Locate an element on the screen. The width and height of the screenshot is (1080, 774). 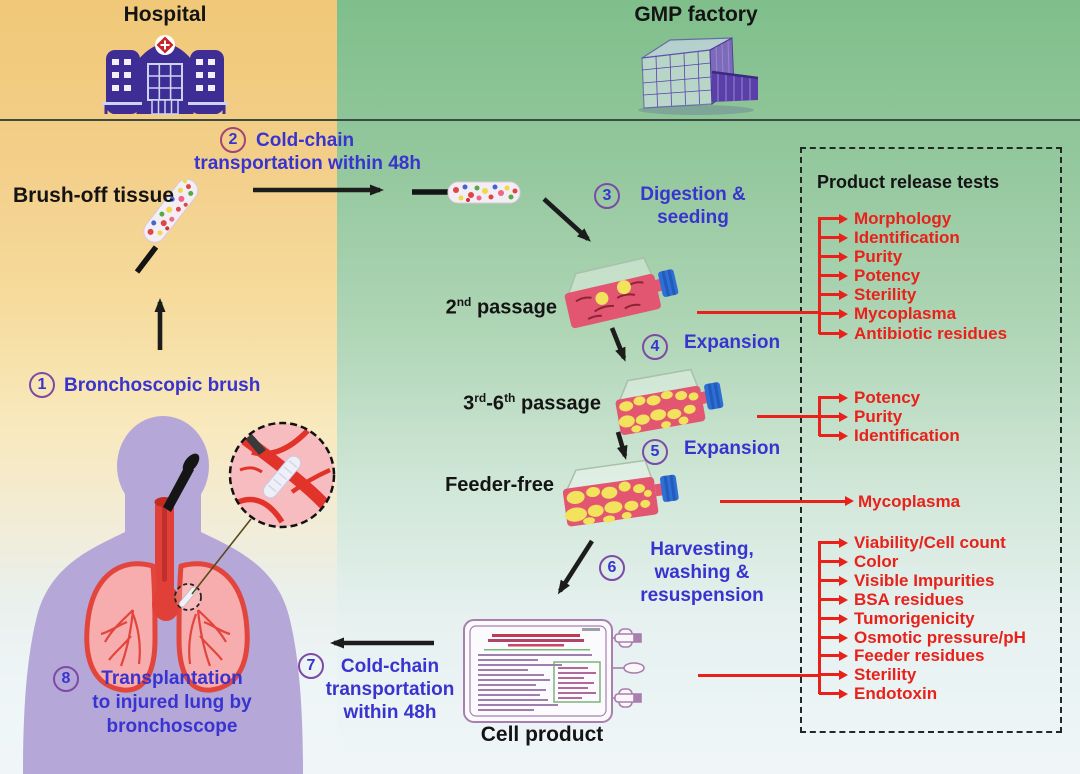
step-7-label: Cold-chain transportation within 48h is located at coordinates (390, 689).